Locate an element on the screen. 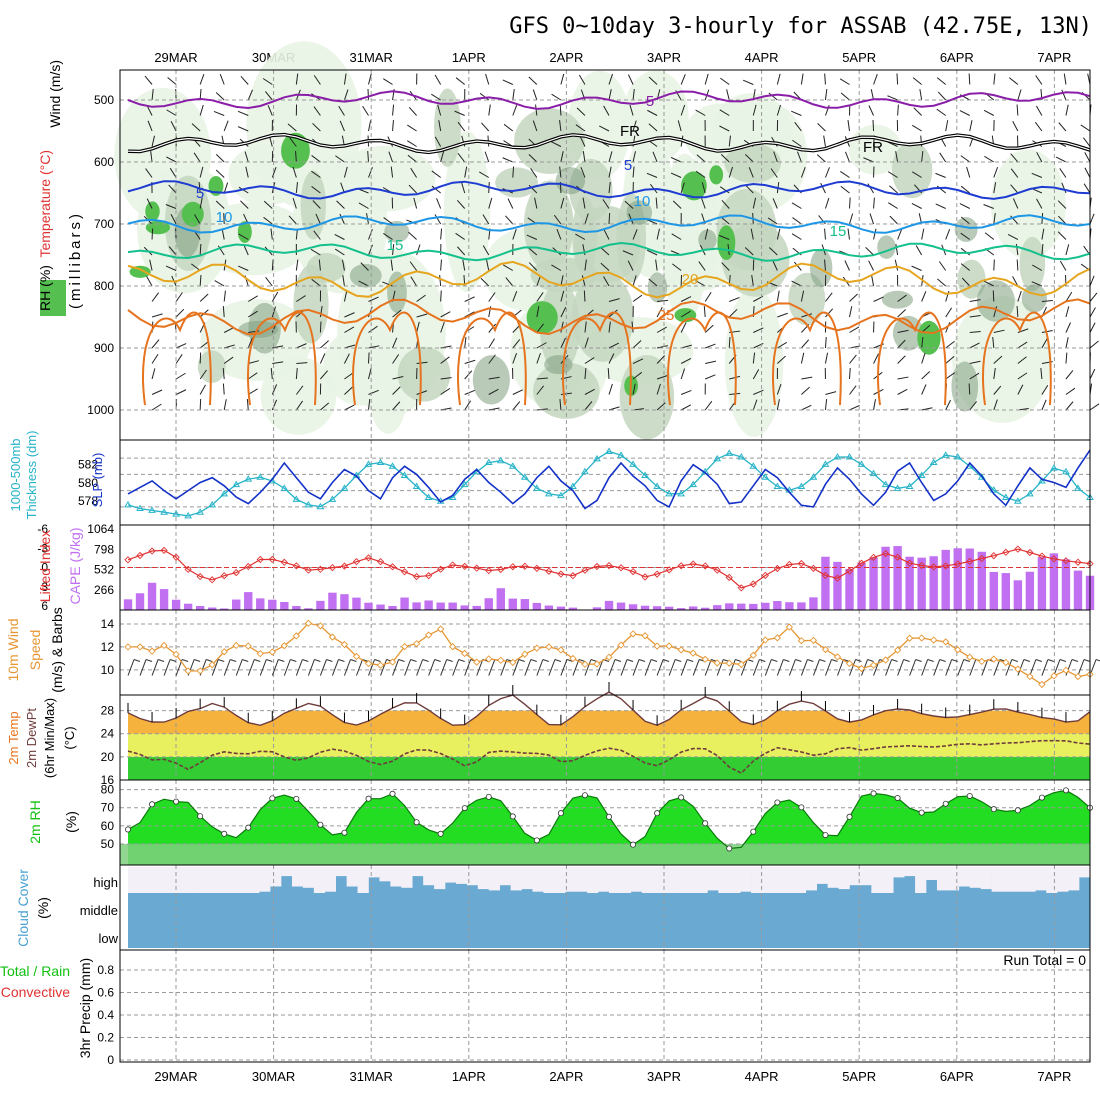 Image resolution: width=1100 pixels, height=1100 pixels. cape-tick-label: 1064 is located at coordinates (100, 529).